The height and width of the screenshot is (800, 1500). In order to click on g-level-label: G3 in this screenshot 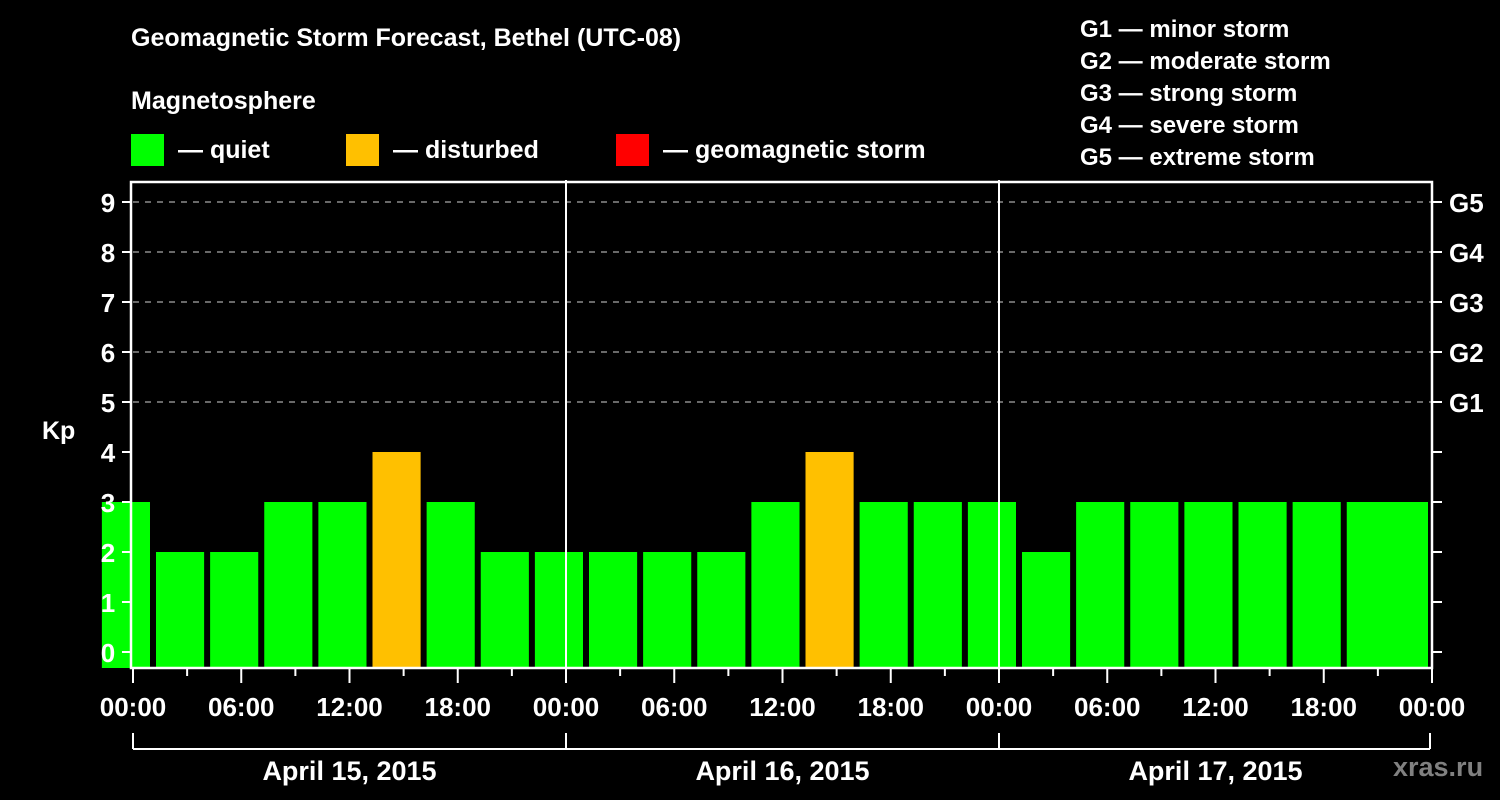, I will do `click(1466, 303)`.